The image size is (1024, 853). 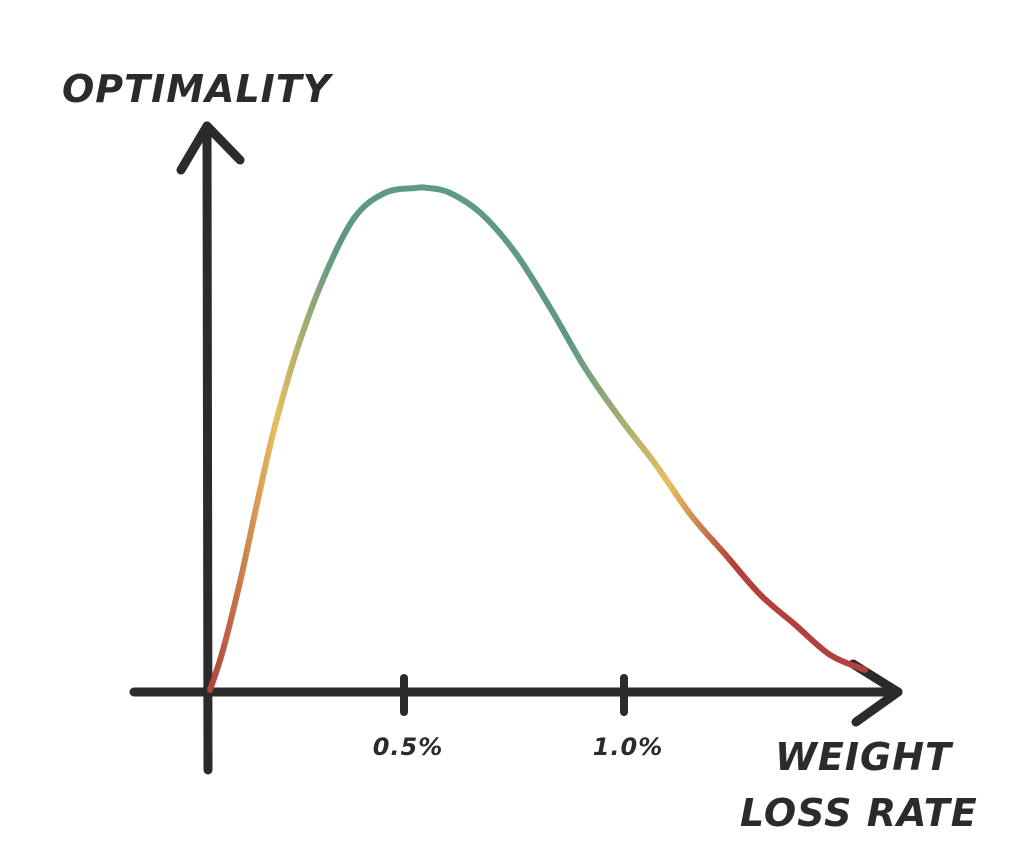 I want to click on x-tick-label-0.5: 0.5%, so click(x=408, y=747).